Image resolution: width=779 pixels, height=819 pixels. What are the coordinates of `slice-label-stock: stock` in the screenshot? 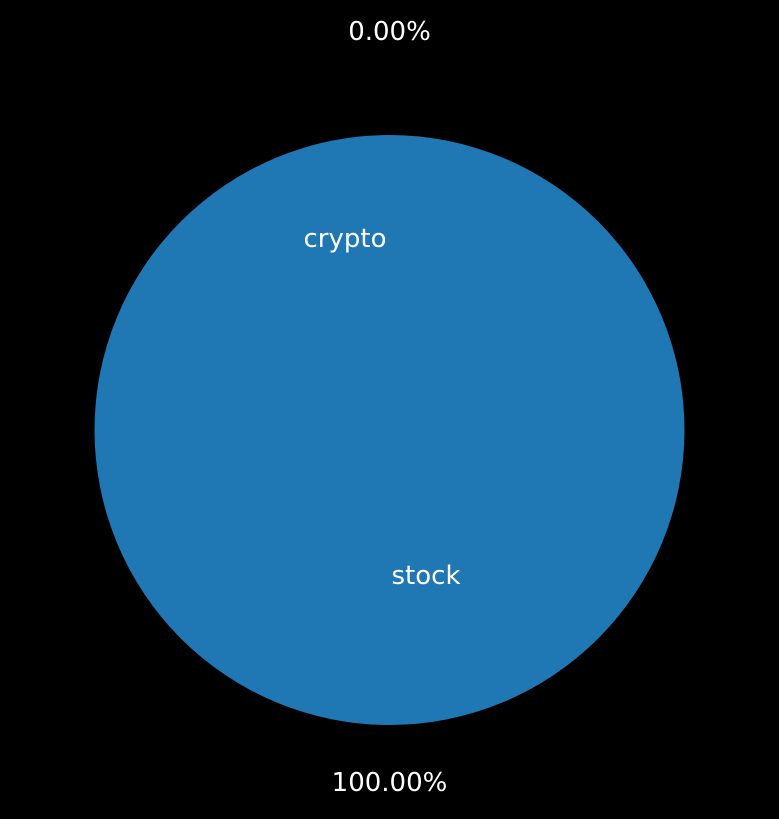 It's located at (426, 576).